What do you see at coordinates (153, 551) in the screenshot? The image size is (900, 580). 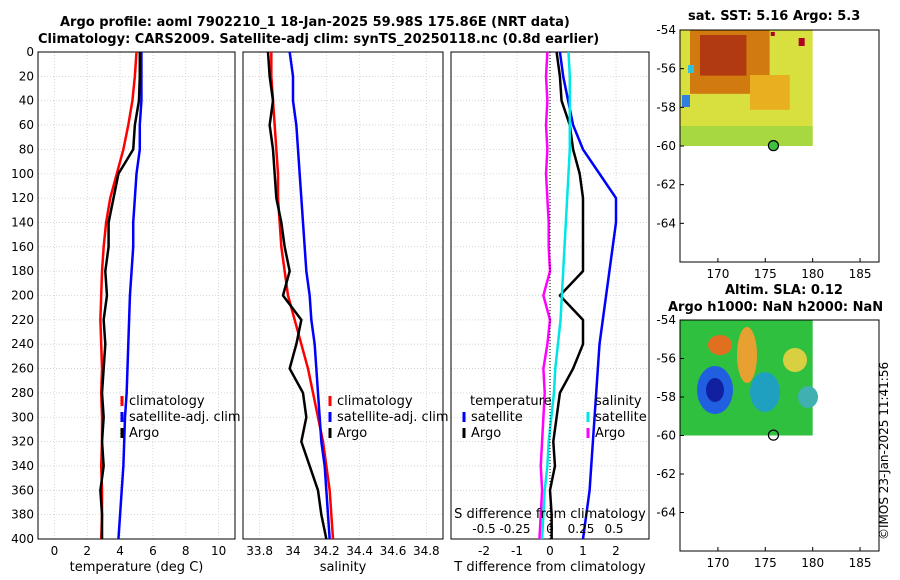 I see `x-tick-label: 6` at bounding box center [153, 551].